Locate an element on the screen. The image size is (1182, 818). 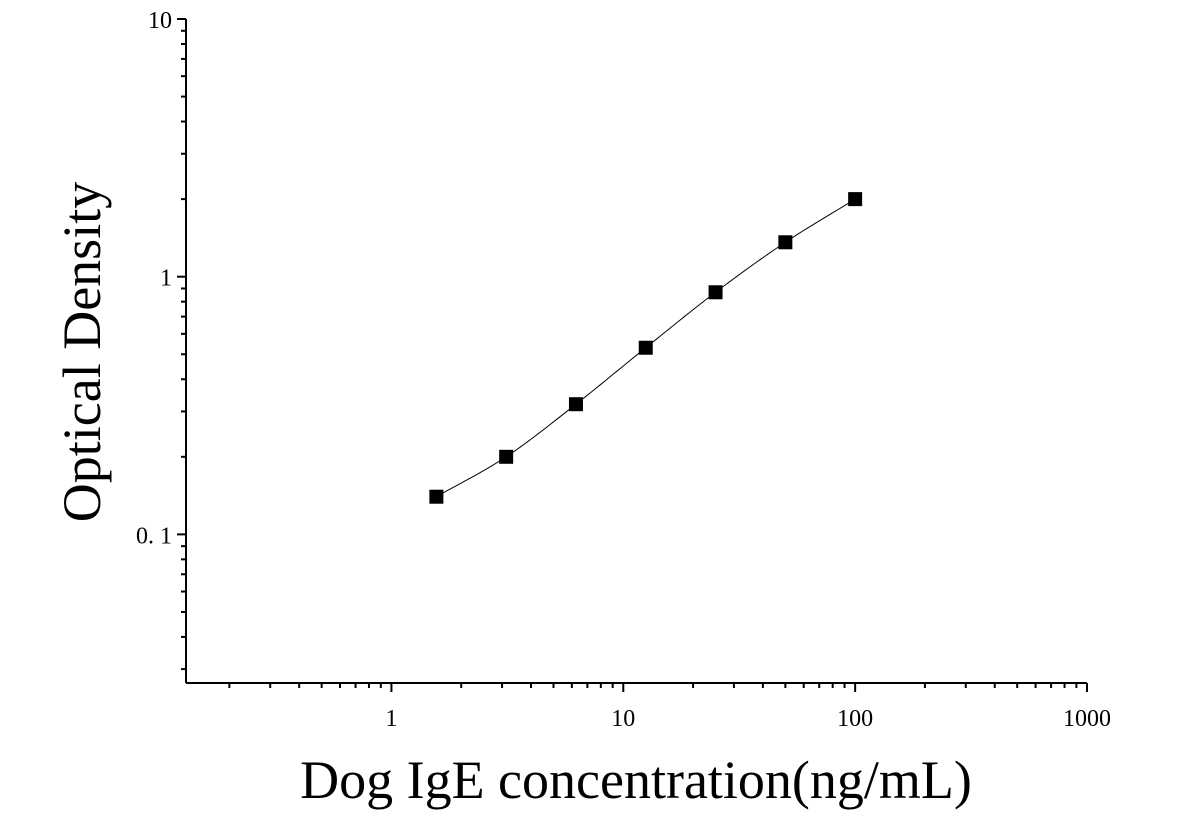
x-tick-label: 10 is located at coordinates (623, 719).